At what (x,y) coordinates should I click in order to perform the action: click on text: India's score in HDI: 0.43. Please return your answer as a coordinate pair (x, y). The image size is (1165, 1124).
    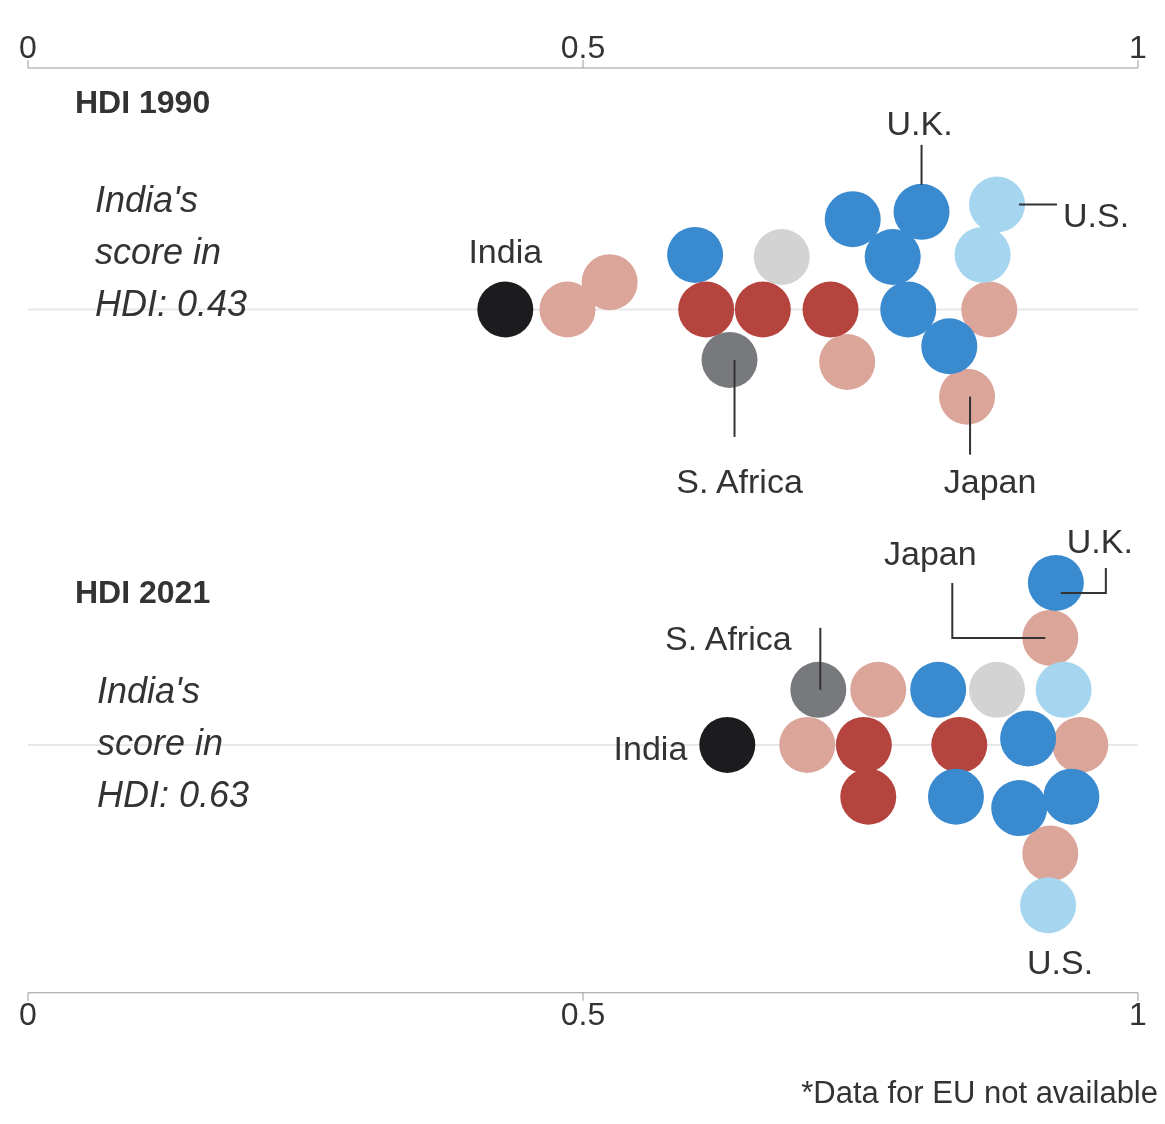
    Looking at the image, I should click on (172, 252).